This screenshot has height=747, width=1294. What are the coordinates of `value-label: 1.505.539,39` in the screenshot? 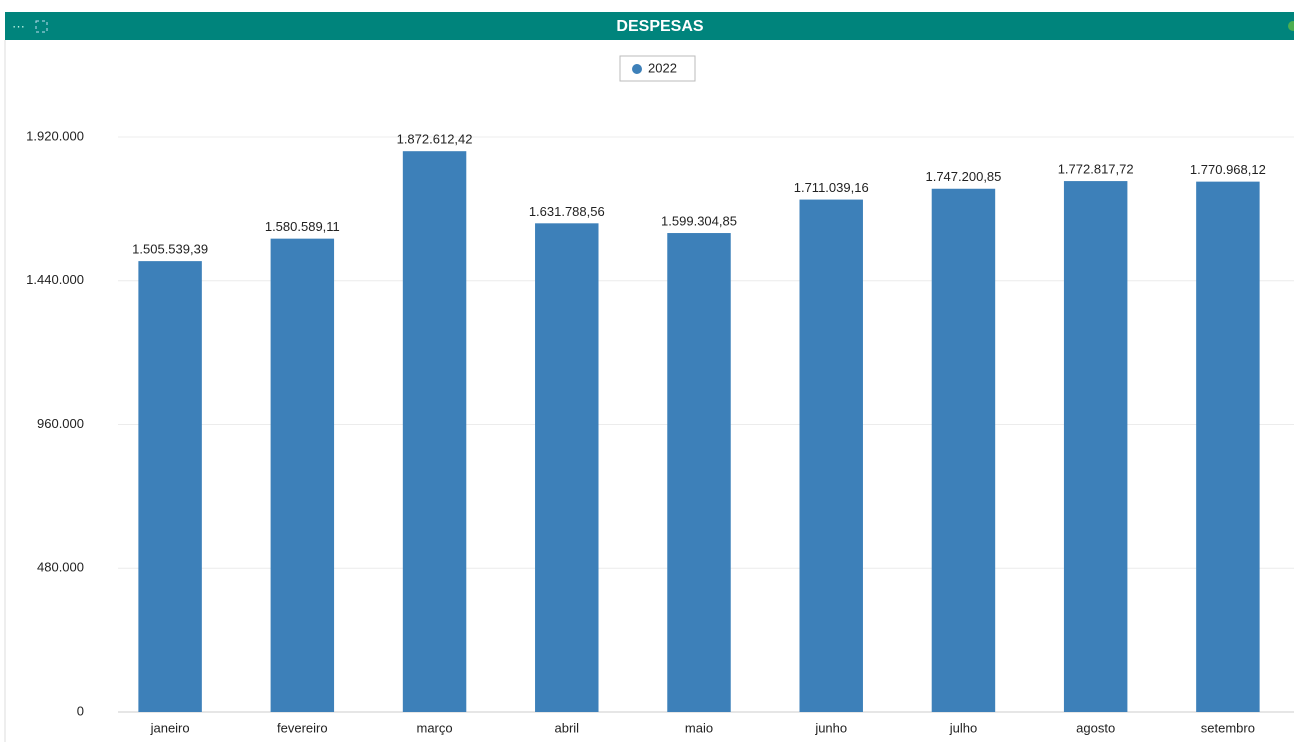 It's located at (170, 249).